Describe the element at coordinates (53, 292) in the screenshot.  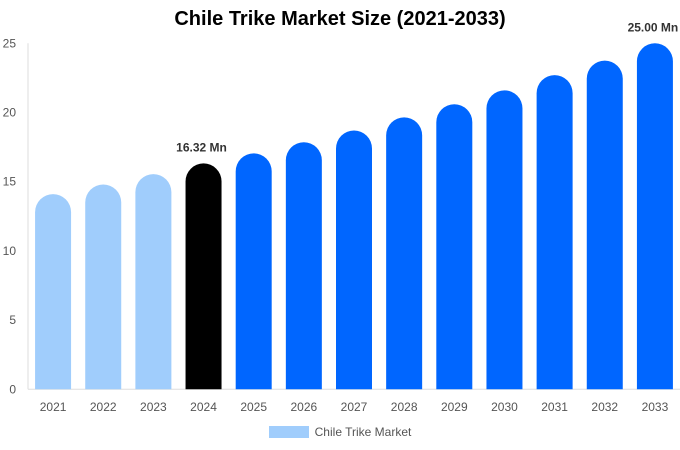
I see `bar-2021` at that location.